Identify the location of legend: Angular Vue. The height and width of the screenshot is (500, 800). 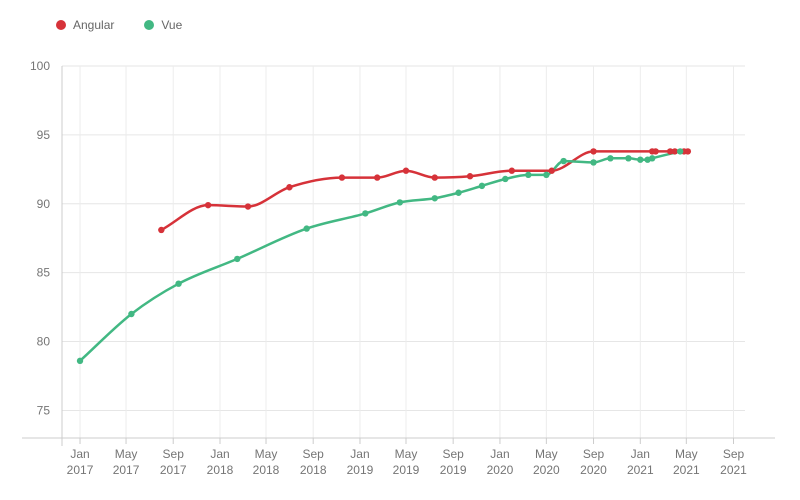
(119, 25).